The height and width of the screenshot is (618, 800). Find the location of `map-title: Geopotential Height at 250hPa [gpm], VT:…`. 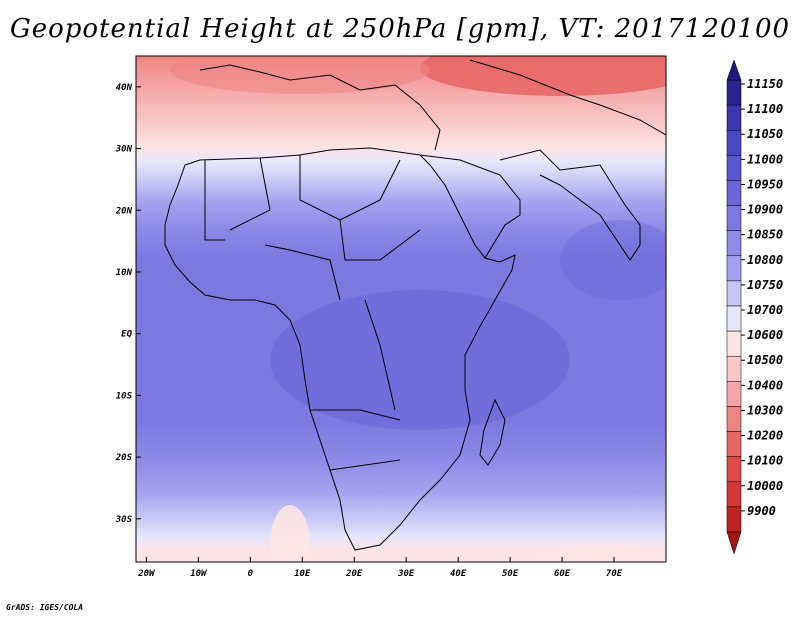

map-title: Geopotential Height at 250hPa [gpm], VT:… is located at coordinates (400, 29).